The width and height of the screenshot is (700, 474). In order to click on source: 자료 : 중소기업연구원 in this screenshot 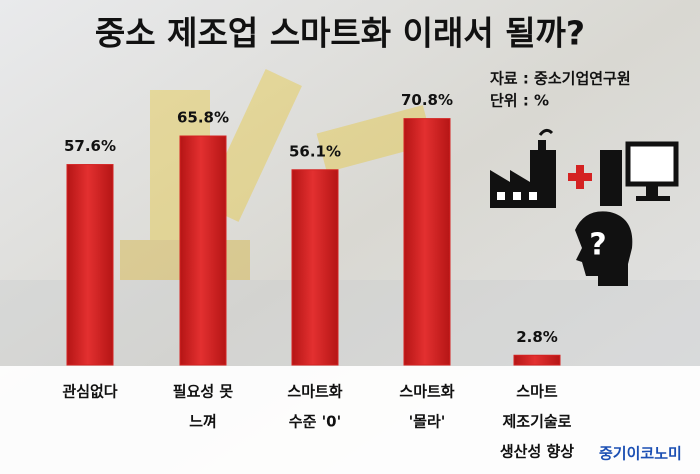, I will do `click(560, 79)`.